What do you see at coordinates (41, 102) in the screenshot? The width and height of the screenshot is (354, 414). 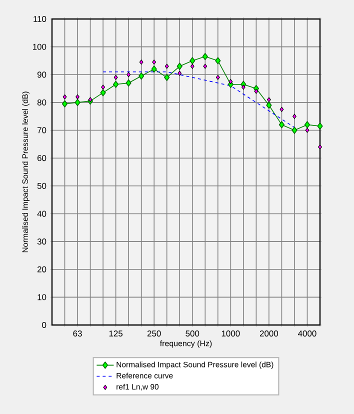 I see `y-tick-label: 80` at bounding box center [41, 102].